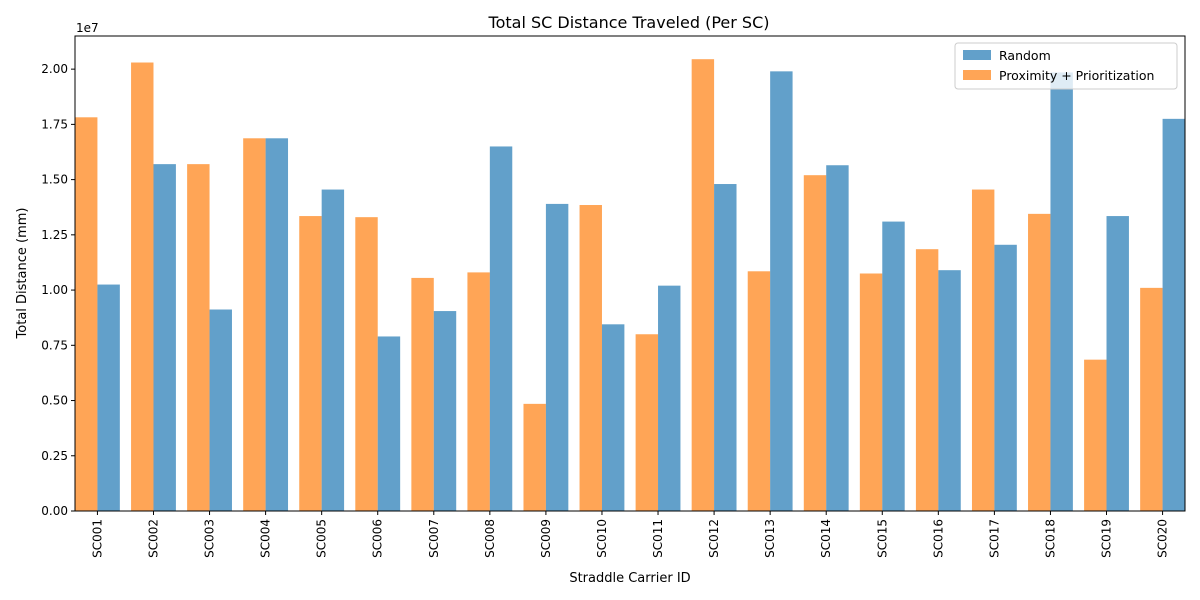 Image resolution: width=1200 pixels, height=600 pixels. I want to click on bar-random-SC016, so click(949, 390).